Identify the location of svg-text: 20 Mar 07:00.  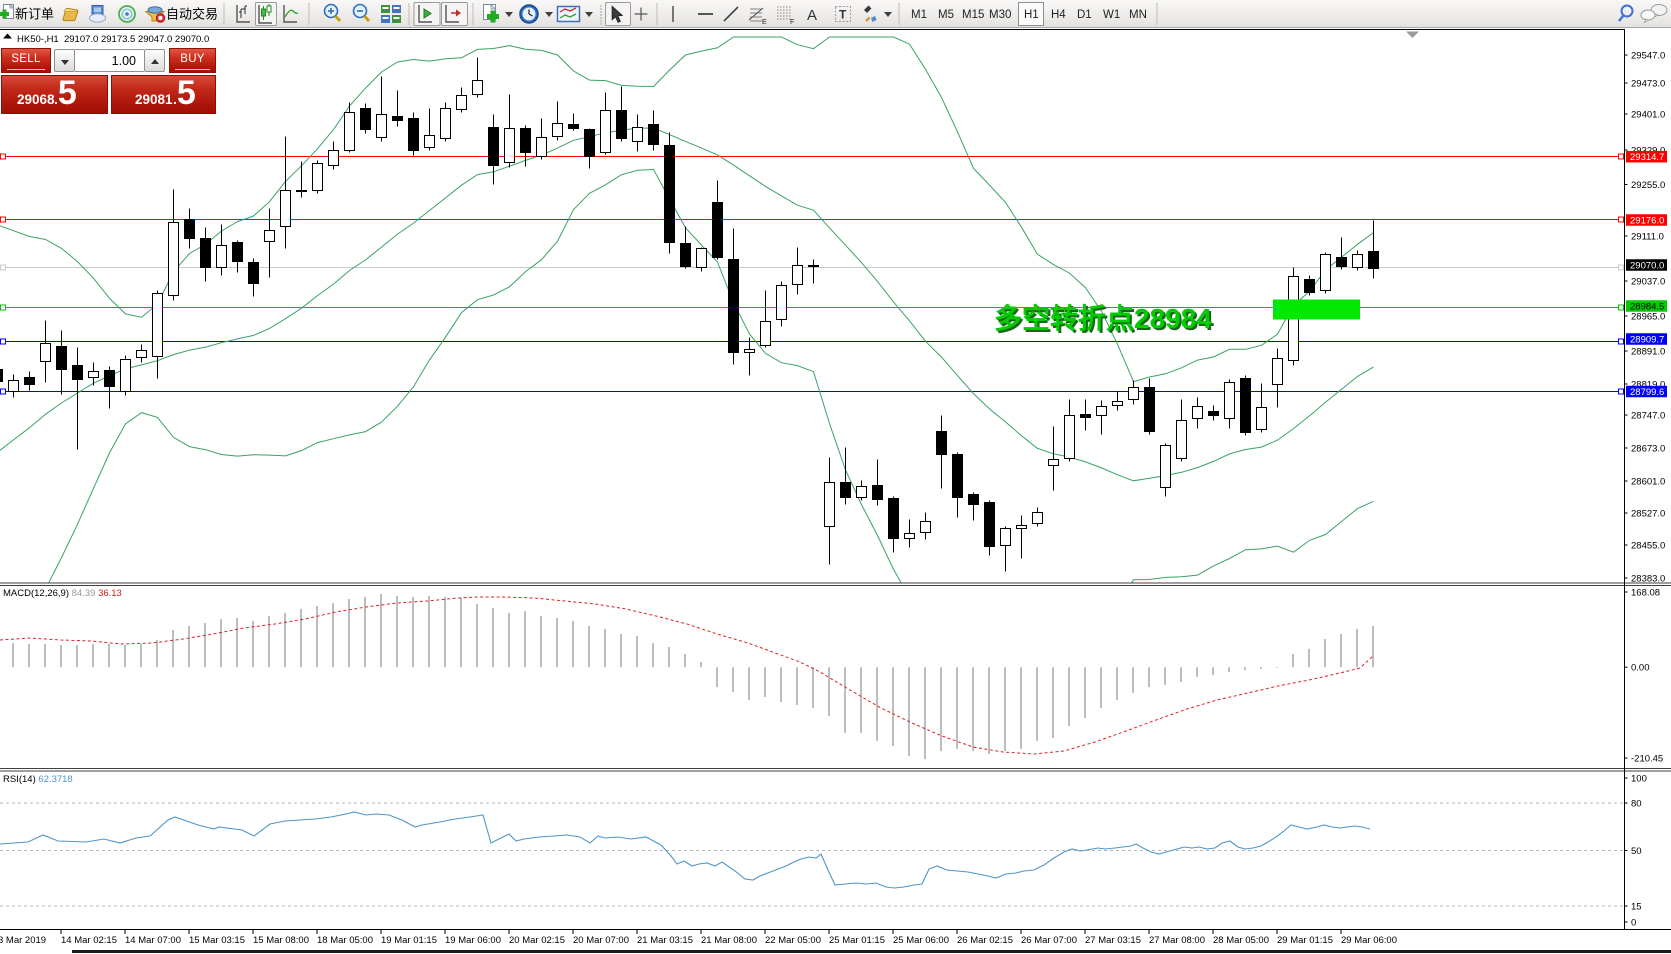
(601, 940).